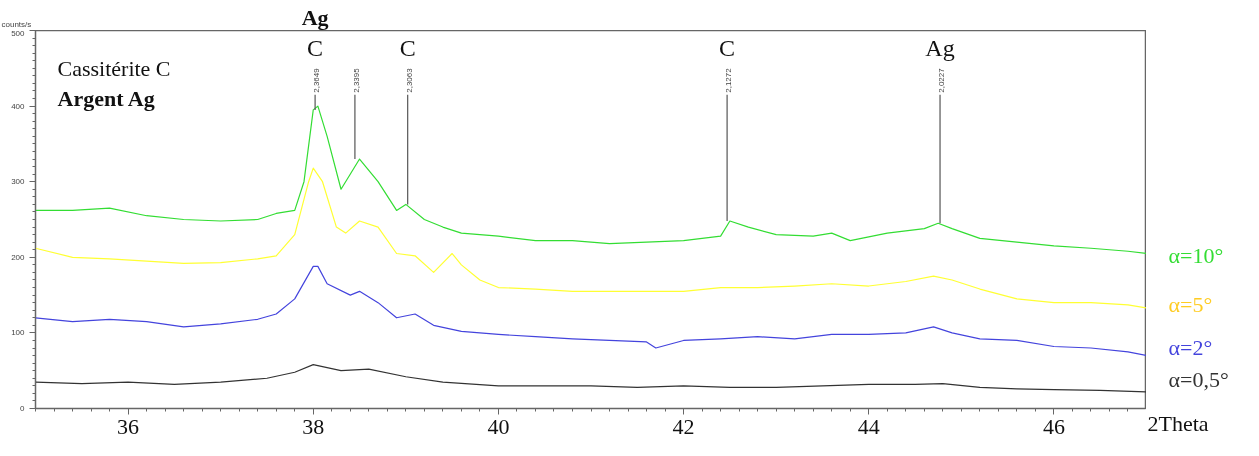  I want to click on series-label: α=2°, so click(1190, 347).